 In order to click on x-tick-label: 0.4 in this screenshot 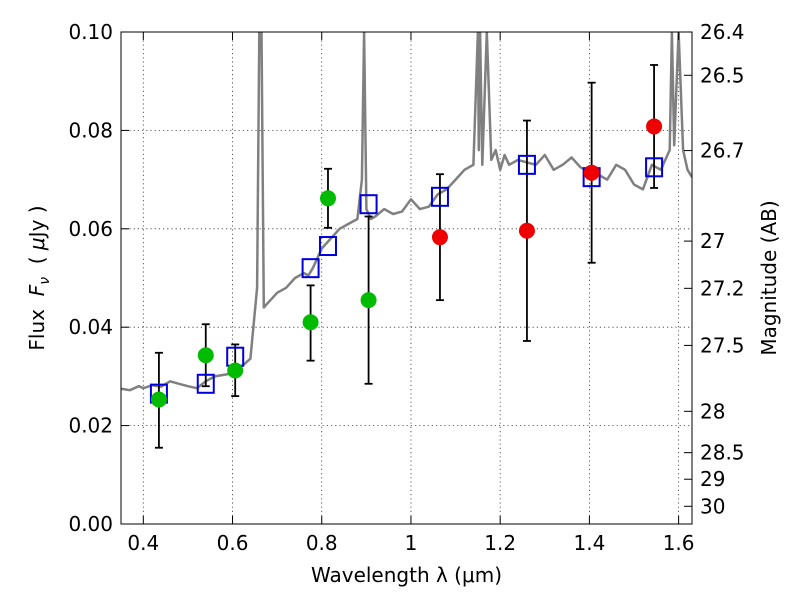, I will do `click(143, 543)`.